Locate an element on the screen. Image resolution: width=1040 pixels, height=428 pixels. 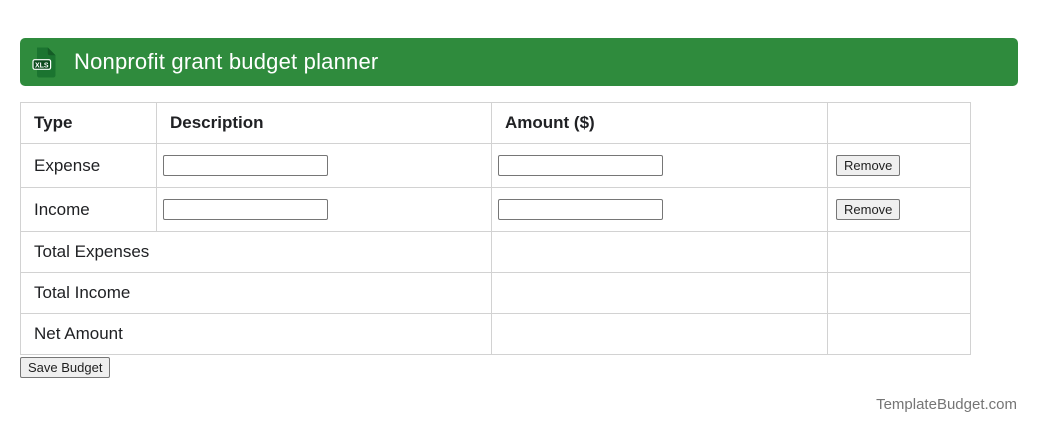
total-expenses-value is located at coordinates (659, 252).